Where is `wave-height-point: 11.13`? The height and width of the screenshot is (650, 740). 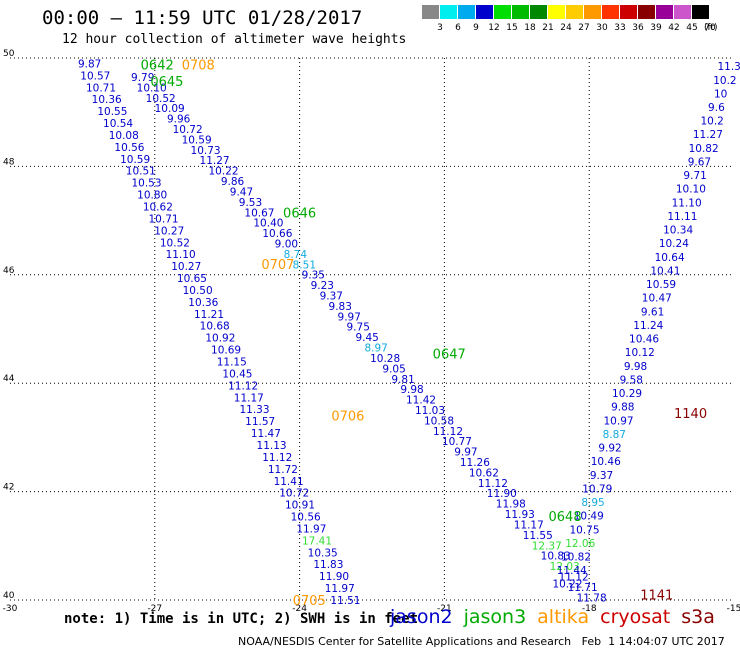 wave-height-point: 11.13 is located at coordinates (272, 446).